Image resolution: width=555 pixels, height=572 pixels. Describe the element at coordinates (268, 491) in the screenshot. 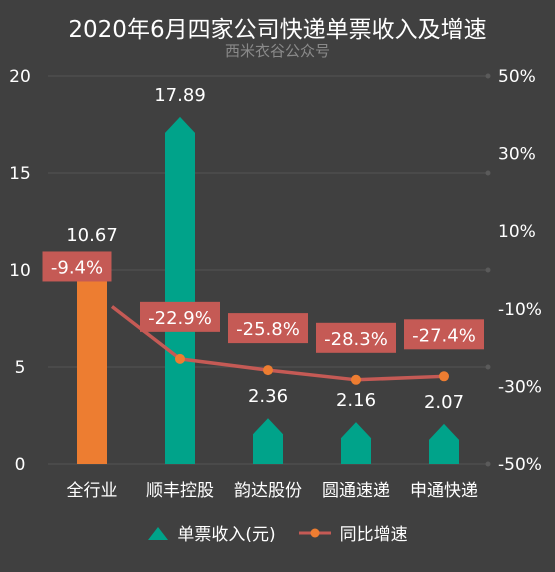

I see `category-tick-label: 韵达股份` at that location.